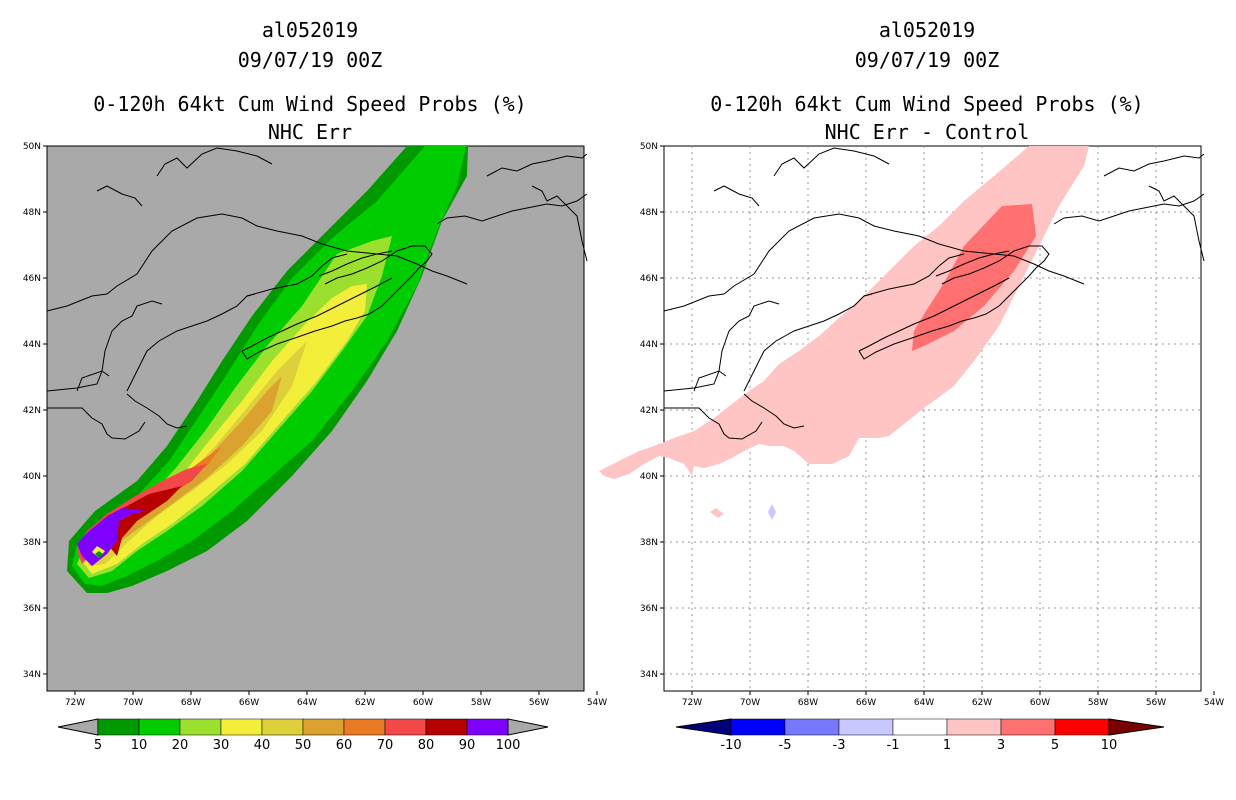 This screenshot has width=1236, height=800. Describe the element at coordinates (528, 727) in the screenshot. I see `left-colorbar-high-arrow` at that location.